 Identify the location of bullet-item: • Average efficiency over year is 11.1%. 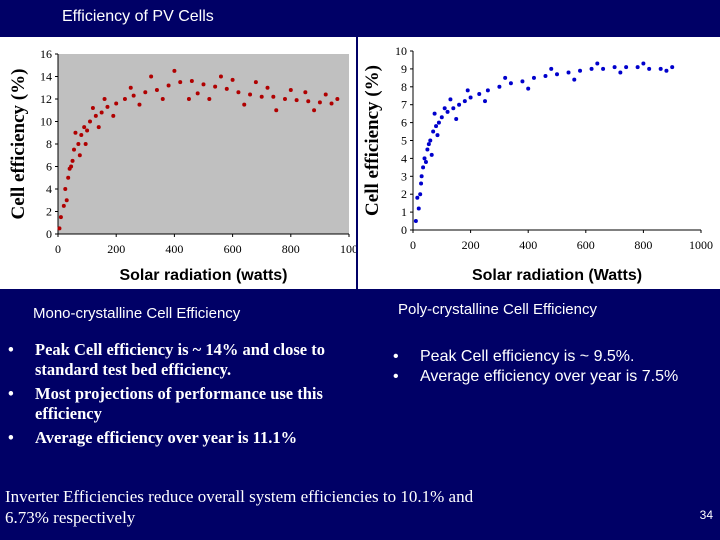
(153, 437).